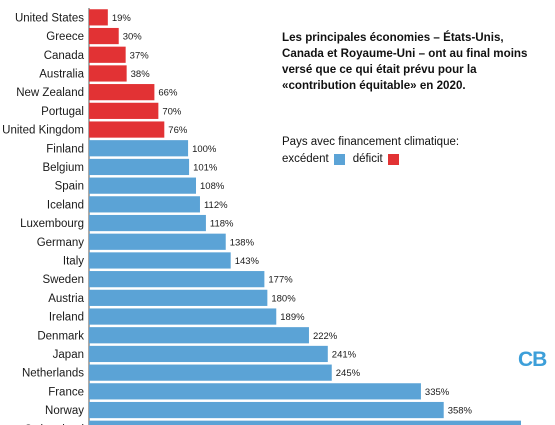 This screenshot has width=555, height=425. What do you see at coordinates (205, 167) in the screenshot?
I see `value-label: 101%` at bounding box center [205, 167].